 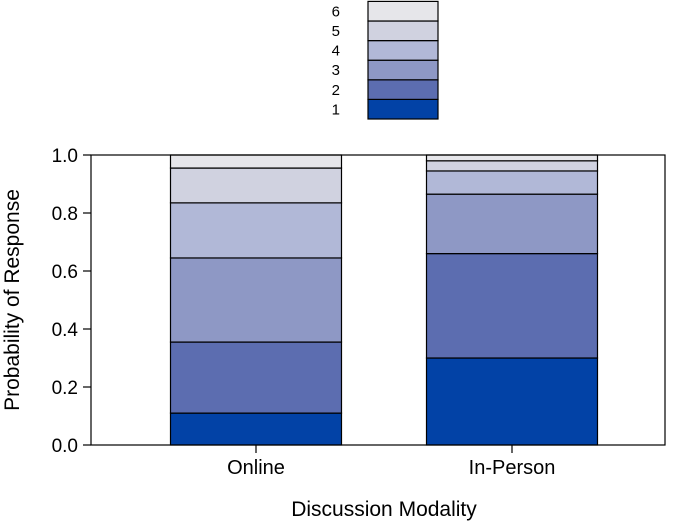 What do you see at coordinates (65, 272) in the screenshot?
I see `y-tick-label: 0.6` at bounding box center [65, 272].